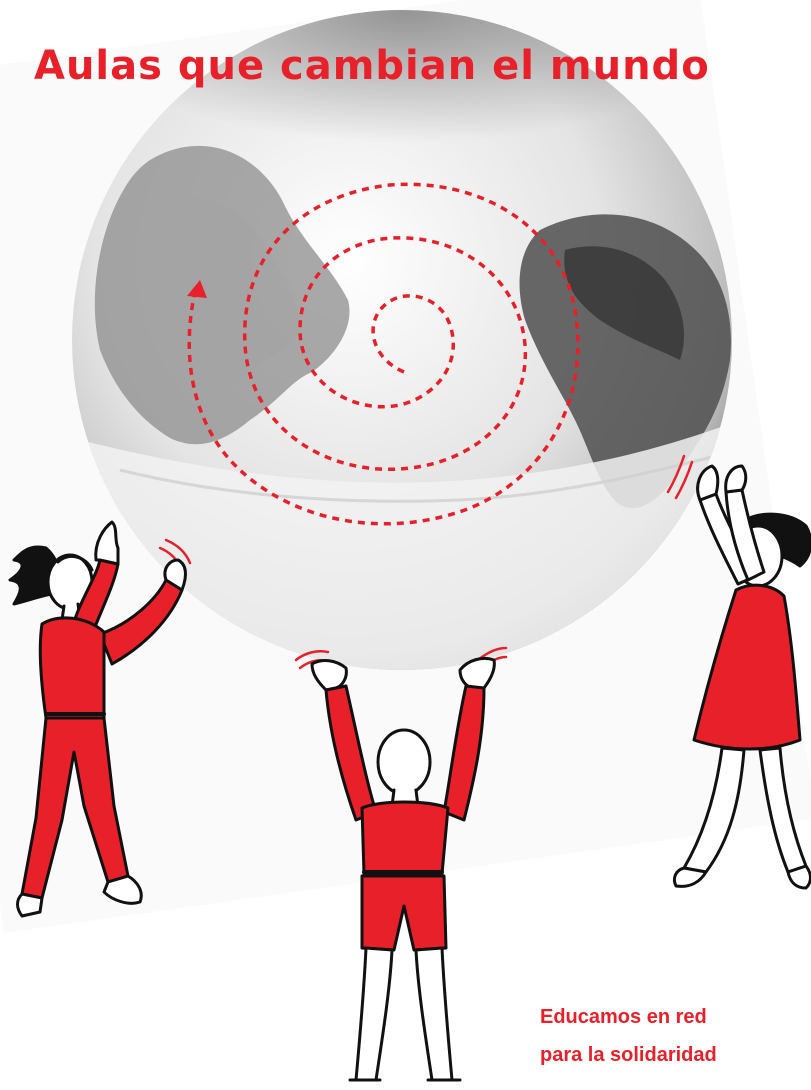 Image resolution: width=811 pixels, height=1090 pixels. What do you see at coordinates (628, 1055) in the screenshot?
I see `slogan-line-2: para la solidaridad` at bounding box center [628, 1055].